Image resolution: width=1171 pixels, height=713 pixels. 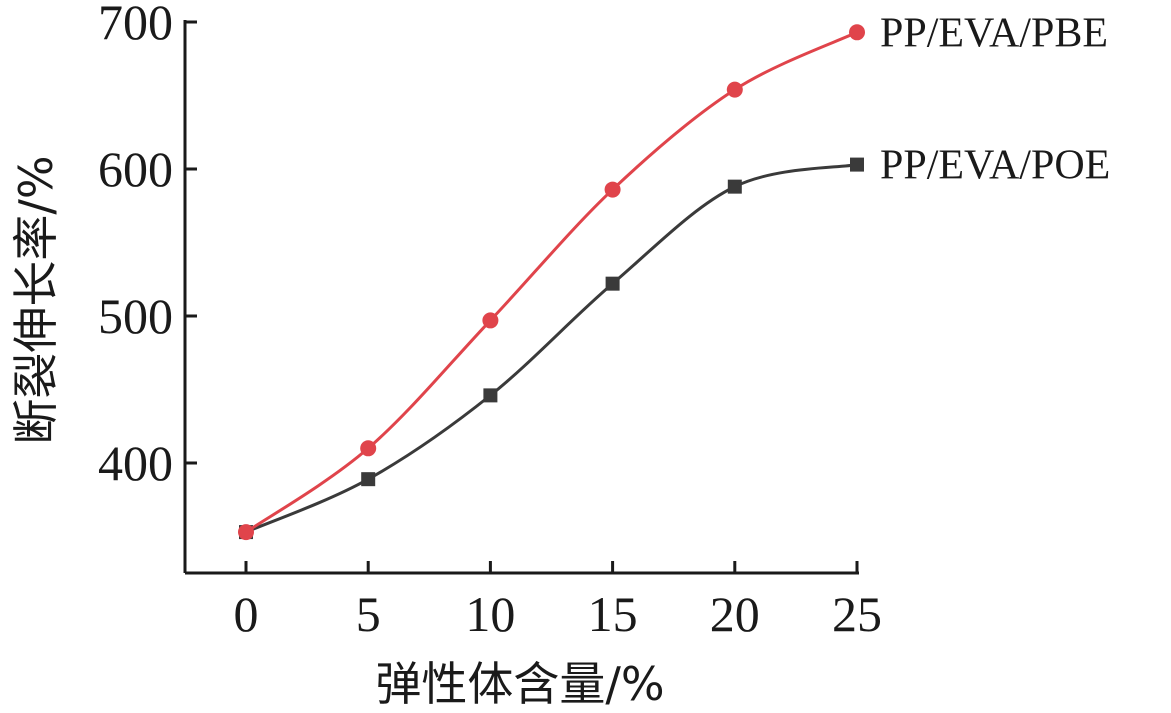 I want to click on x-ticks: 0 5 10 15 20 25, so click(x=558, y=601).